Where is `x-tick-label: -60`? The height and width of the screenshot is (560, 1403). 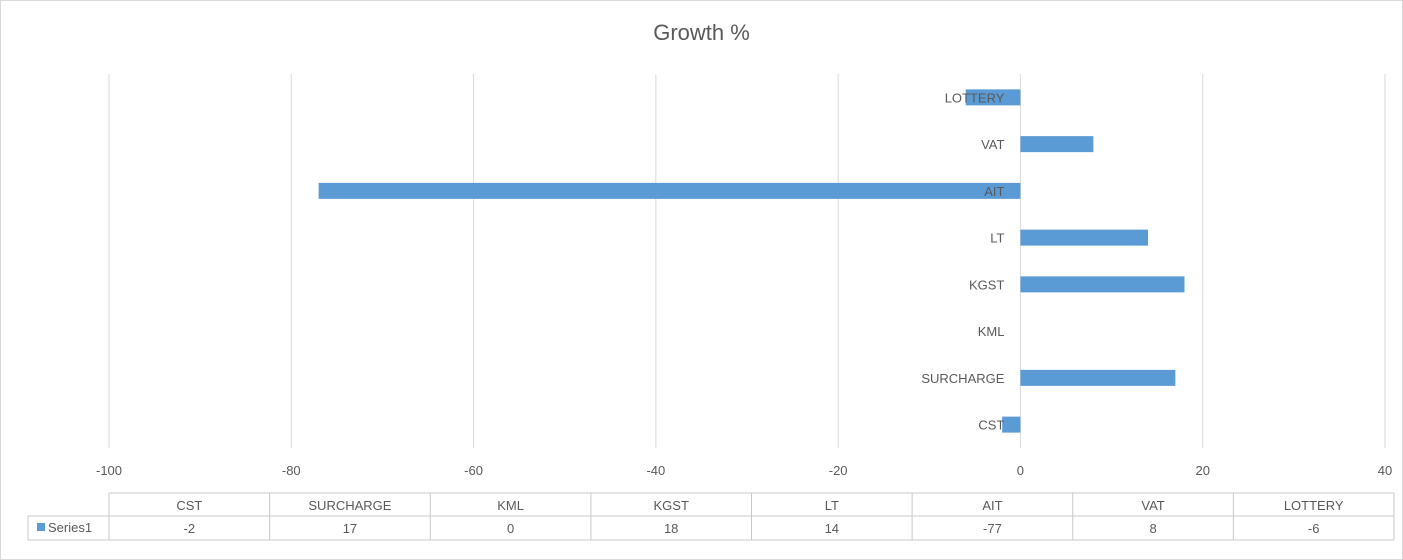
x-tick-label: -60 is located at coordinates (473, 470).